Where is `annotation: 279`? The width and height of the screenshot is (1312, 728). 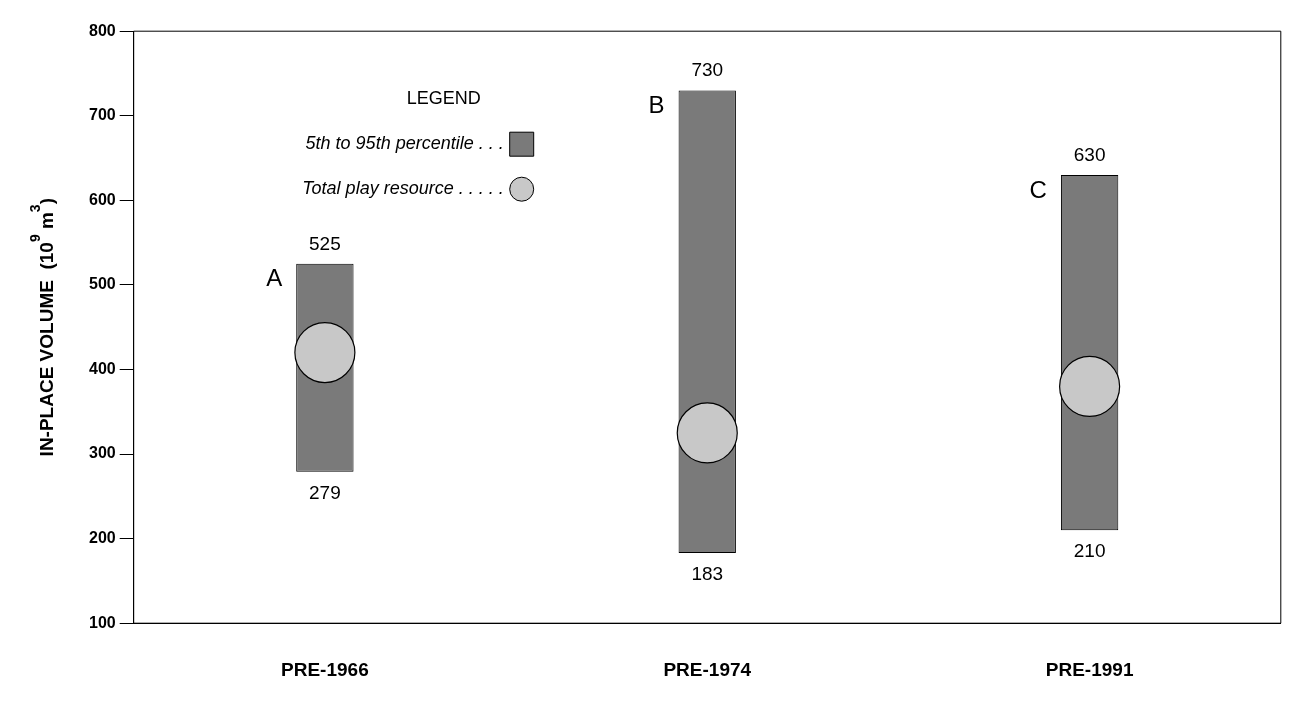 annotation: 279 is located at coordinates (325, 492).